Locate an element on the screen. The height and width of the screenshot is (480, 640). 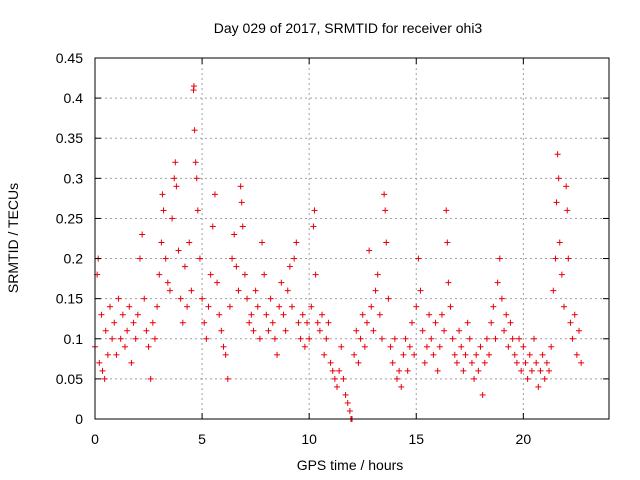
y-tick-label: 0.05 is located at coordinates (69, 379).